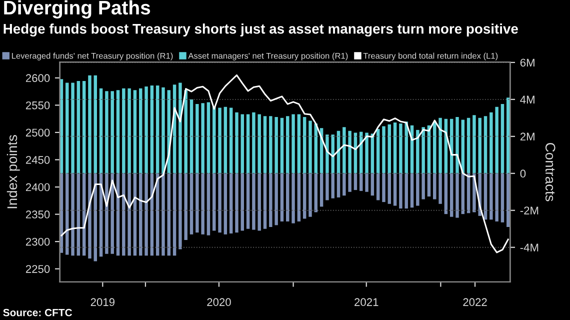 Image resolution: width=570 pixels, height=320 pixels. I want to click on y-tick-label: 2450, so click(38, 160).